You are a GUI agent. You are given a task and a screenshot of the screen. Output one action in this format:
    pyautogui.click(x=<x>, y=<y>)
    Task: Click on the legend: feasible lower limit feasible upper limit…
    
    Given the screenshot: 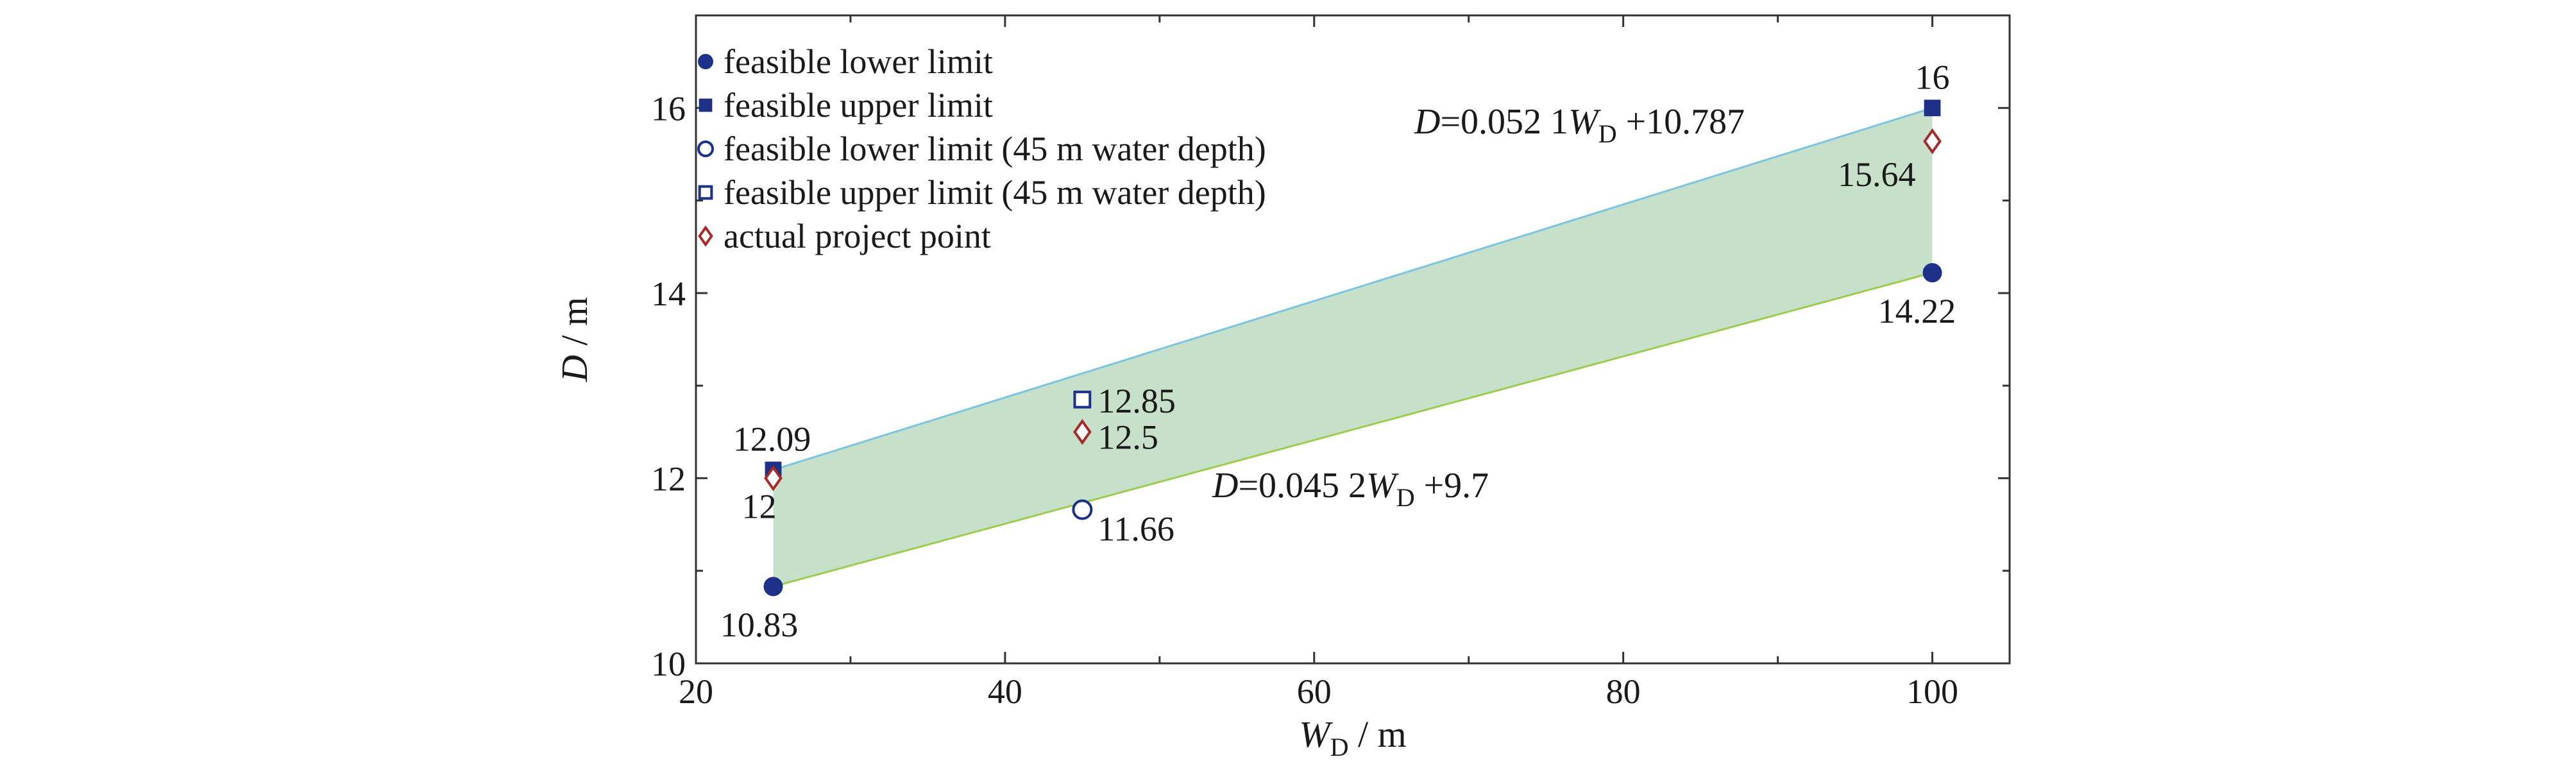 What is the action you would take?
    pyautogui.click(x=981, y=148)
    